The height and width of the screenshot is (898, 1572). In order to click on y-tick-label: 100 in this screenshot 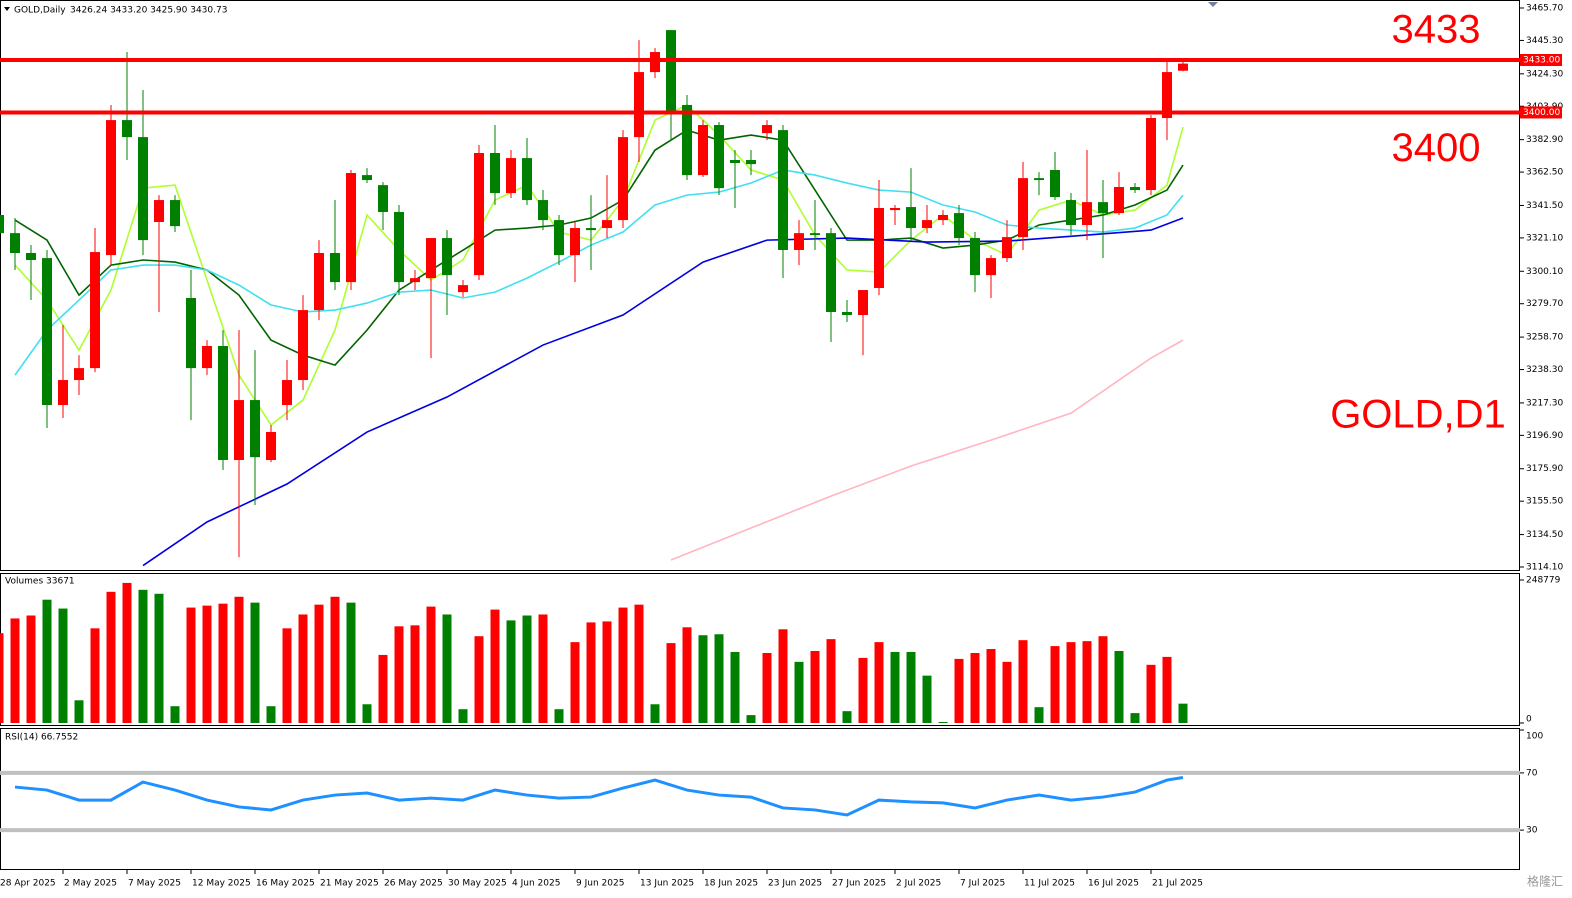, I will do `click(1534, 737)`.